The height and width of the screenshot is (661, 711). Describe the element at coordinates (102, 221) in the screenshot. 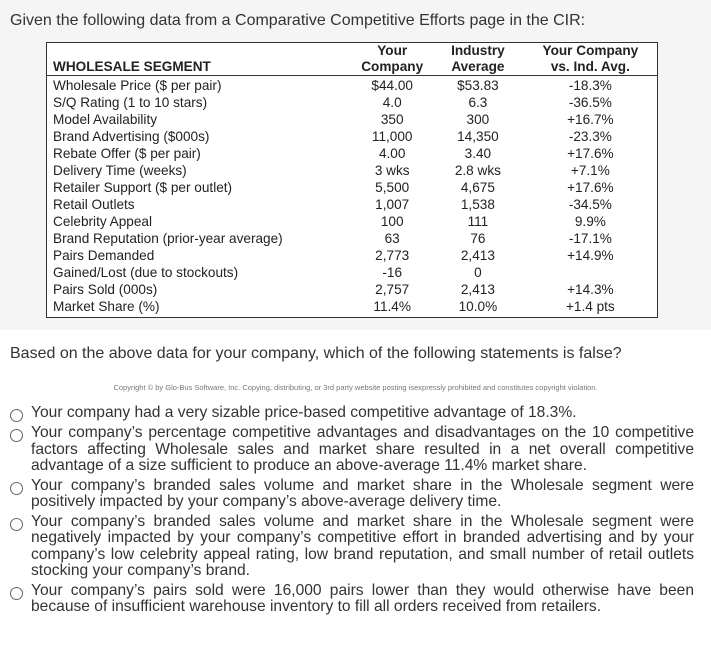

I see `row-label: Celebrity Appeal` at that location.